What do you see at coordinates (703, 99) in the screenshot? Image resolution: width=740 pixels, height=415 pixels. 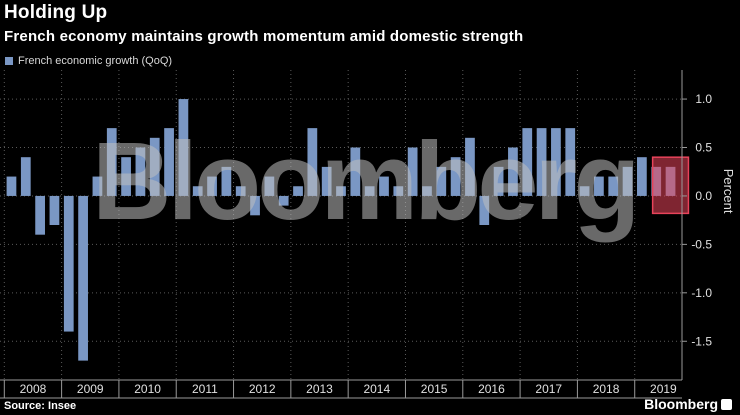 I see `y-tick-label: 1.0` at bounding box center [703, 99].